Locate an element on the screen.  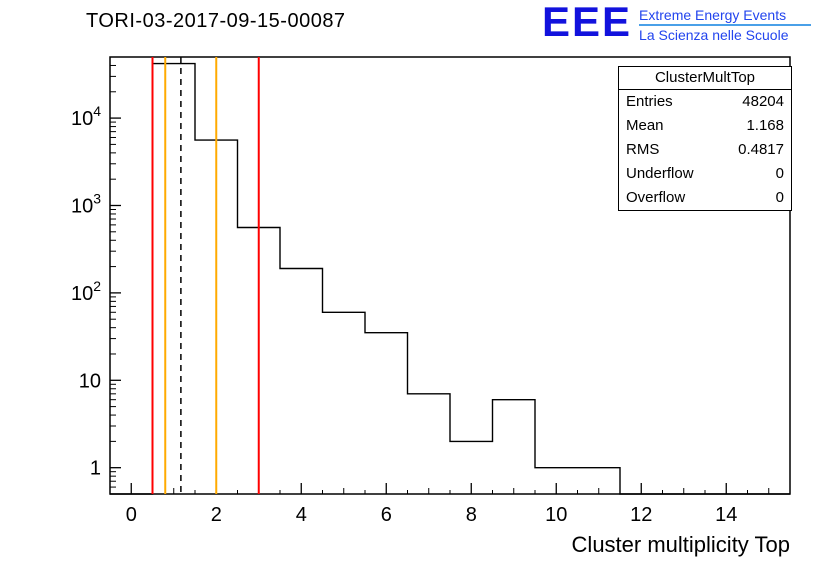
x-tick-label: 10 is located at coordinates (556, 515).